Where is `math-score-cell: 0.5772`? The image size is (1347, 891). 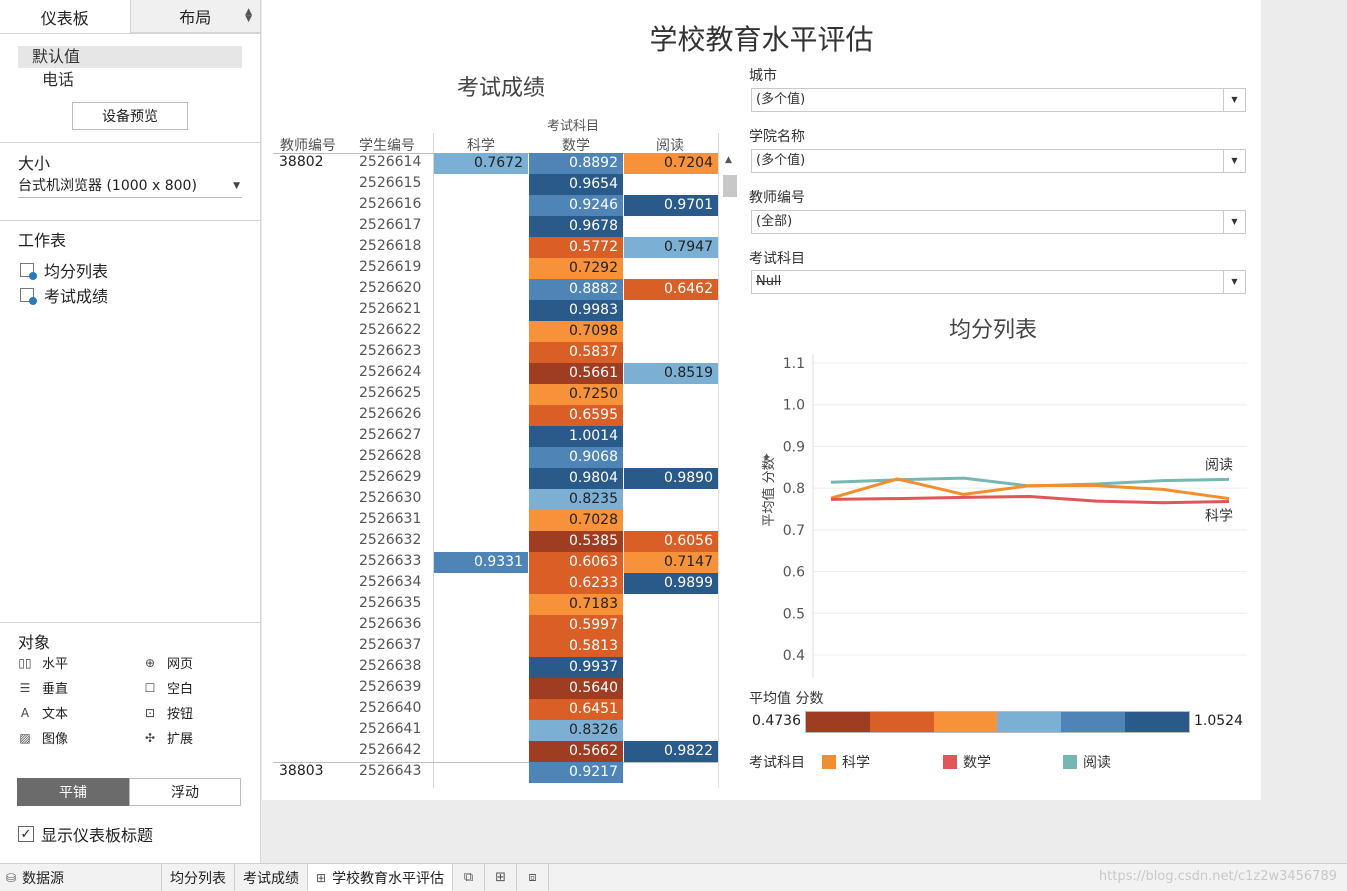 math-score-cell: 0.5772 is located at coordinates (576, 247).